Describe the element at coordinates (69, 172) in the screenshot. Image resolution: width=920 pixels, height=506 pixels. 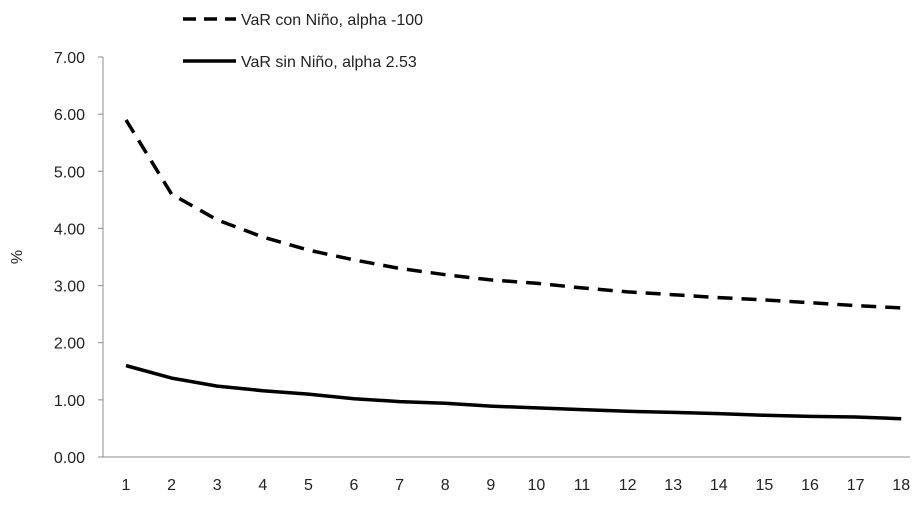
I see `y-tick-label: 5.00` at that location.